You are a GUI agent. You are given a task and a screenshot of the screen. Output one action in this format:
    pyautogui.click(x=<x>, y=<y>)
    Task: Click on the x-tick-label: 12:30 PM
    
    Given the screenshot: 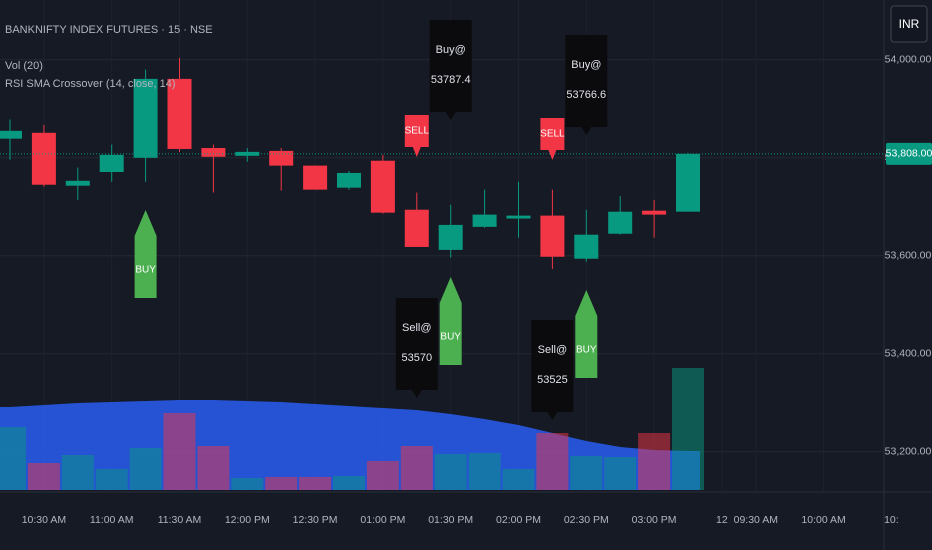 What is the action you would take?
    pyautogui.click(x=315, y=520)
    